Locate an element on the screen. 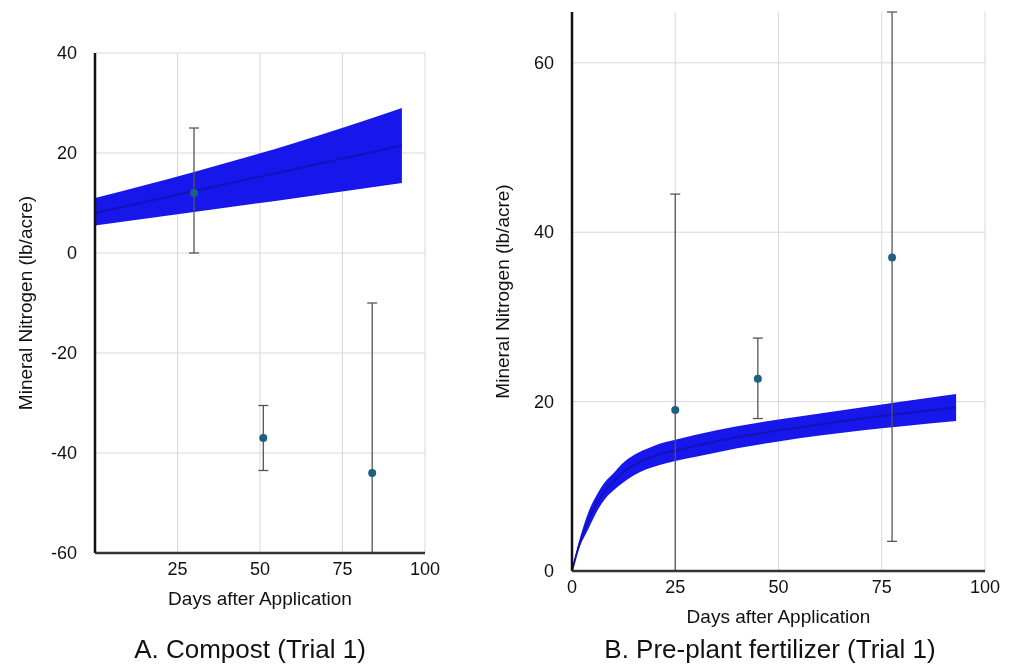 This screenshot has height=671, width=1013. x-tick-label: 0 is located at coordinates (572, 587).